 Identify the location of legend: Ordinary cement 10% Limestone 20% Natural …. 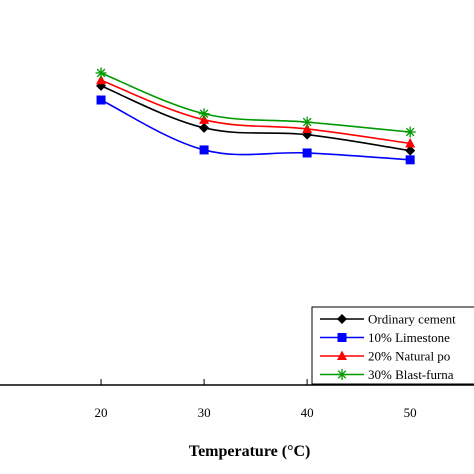
(392, 345).